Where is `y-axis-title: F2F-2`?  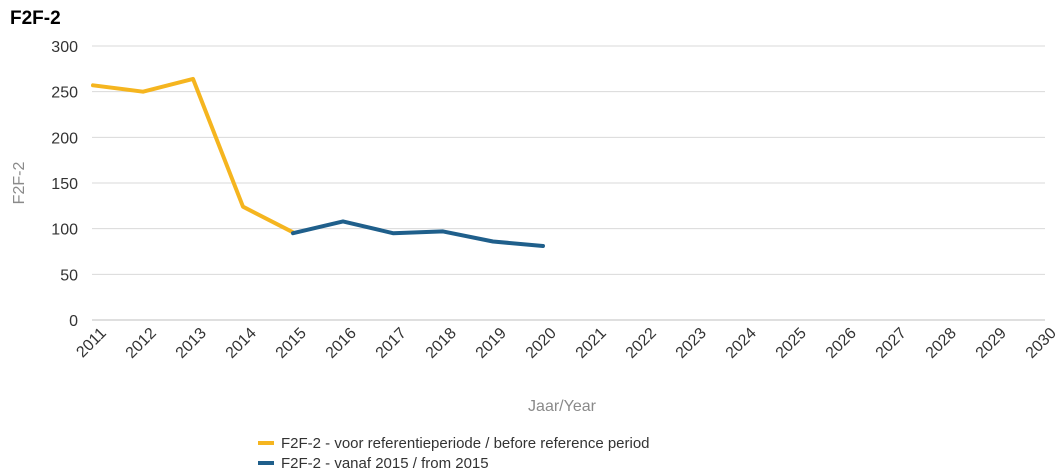
y-axis-title: F2F-2 is located at coordinates (19, 183).